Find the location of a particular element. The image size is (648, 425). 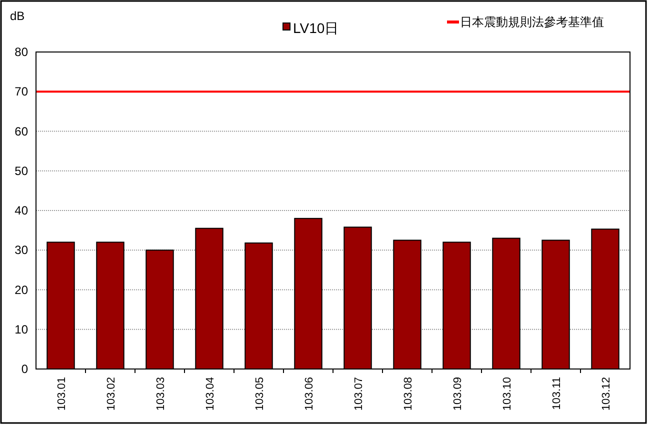

x-tick-label: 103.04 is located at coordinates (210, 394).